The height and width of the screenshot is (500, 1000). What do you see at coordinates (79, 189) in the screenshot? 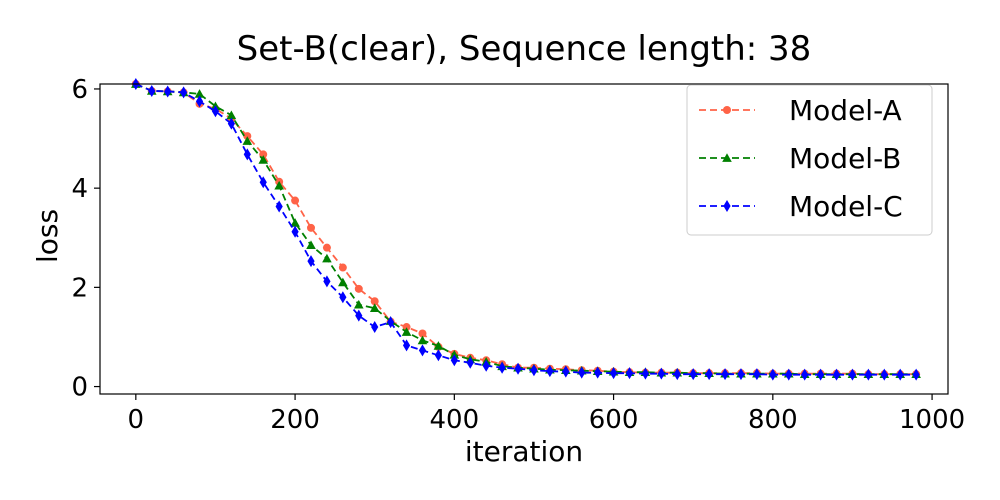
I see `y-tick-label: 4` at bounding box center [79, 189].